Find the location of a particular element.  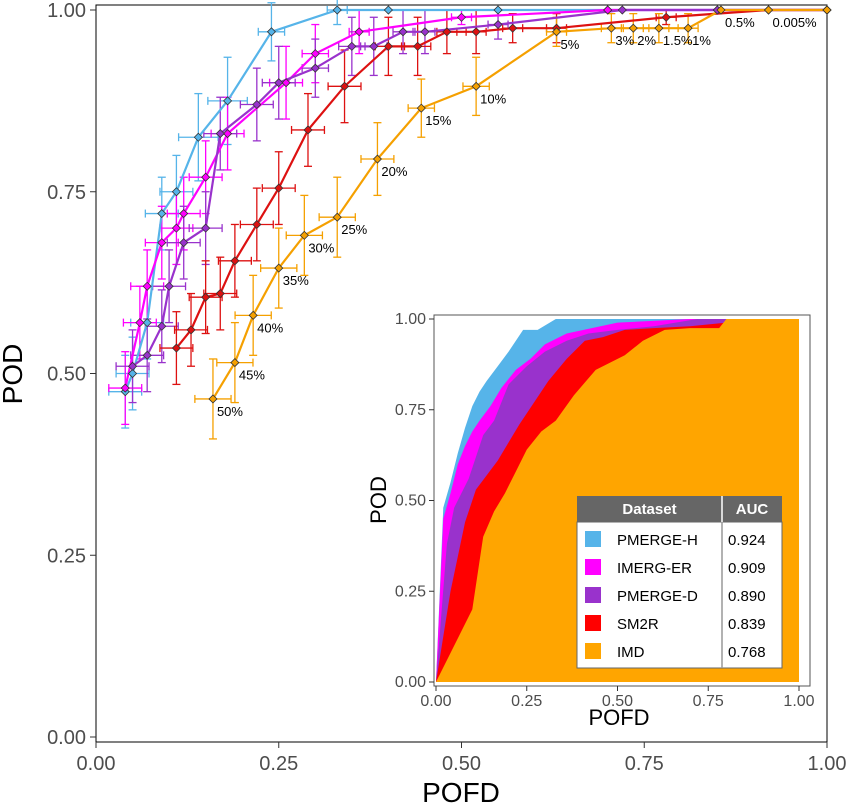

sm2r-legend-label: SM2R is located at coordinates (638, 624).